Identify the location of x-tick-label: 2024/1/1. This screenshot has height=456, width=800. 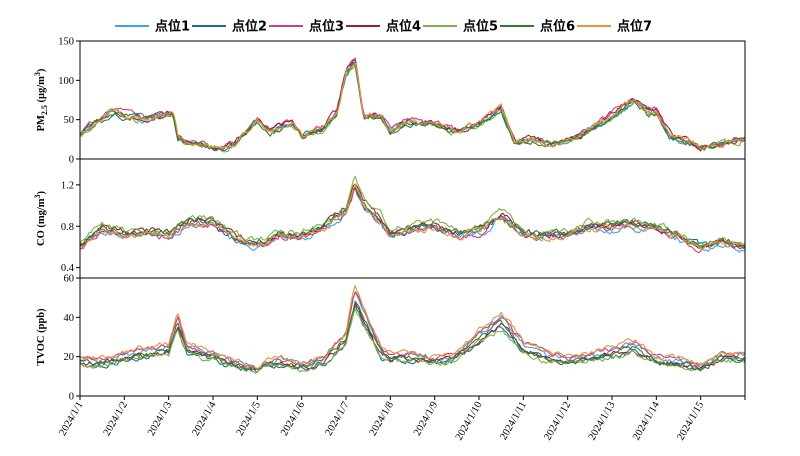
(71, 419).